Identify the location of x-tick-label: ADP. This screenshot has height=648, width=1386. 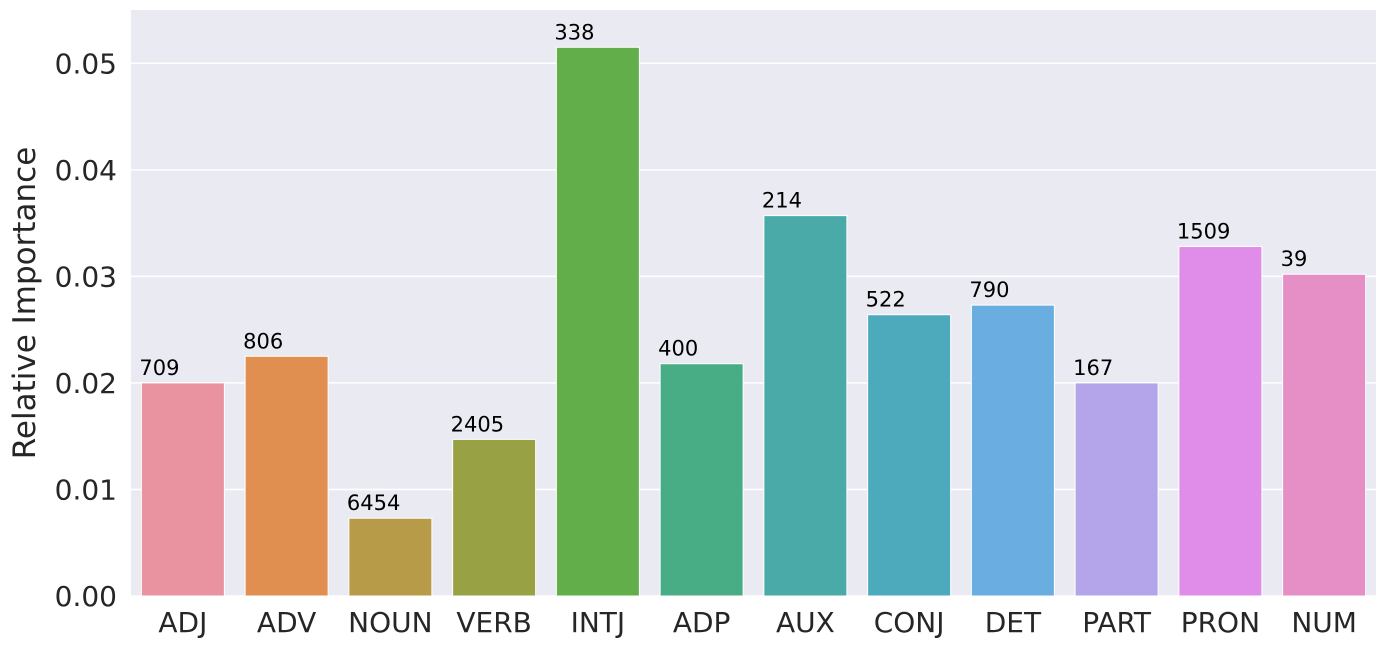
(702, 622).